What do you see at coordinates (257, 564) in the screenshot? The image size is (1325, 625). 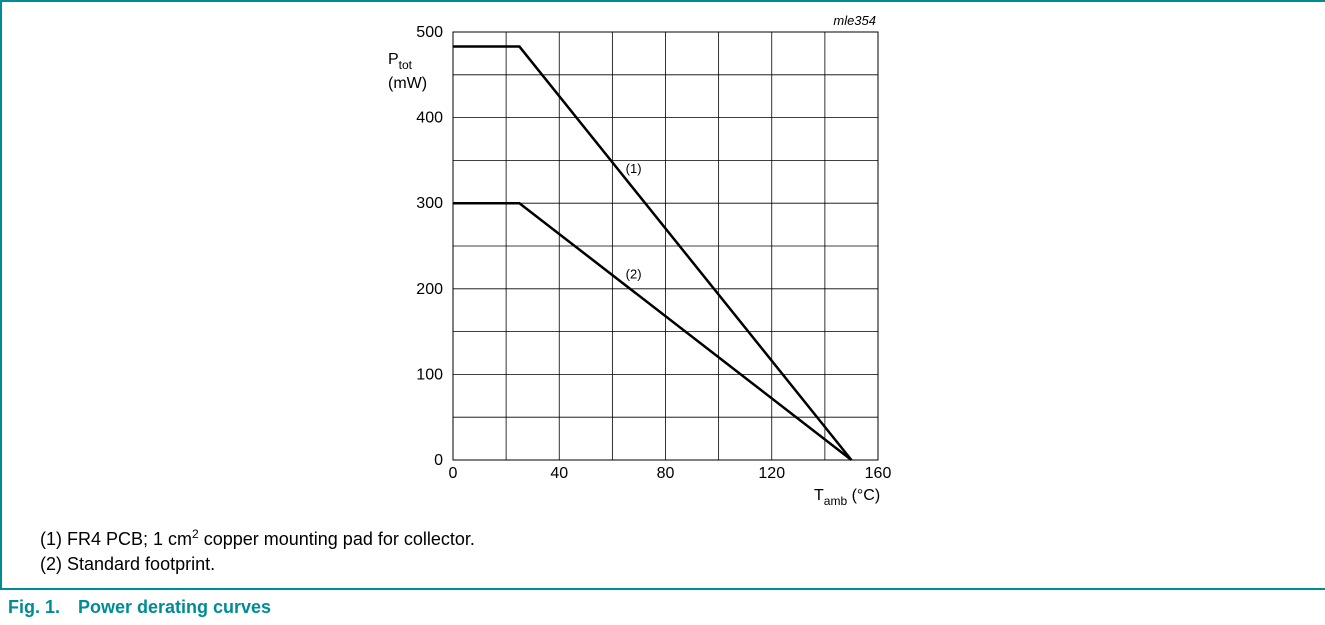 I see `note-2: (2) Standard footprint.` at bounding box center [257, 564].